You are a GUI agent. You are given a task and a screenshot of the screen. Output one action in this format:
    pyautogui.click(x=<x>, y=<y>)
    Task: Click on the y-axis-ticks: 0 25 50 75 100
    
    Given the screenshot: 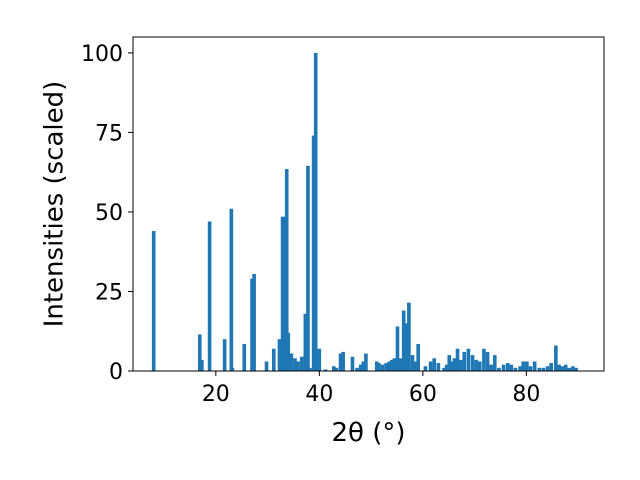 What is the action you would take?
    pyautogui.click(x=107, y=213)
    